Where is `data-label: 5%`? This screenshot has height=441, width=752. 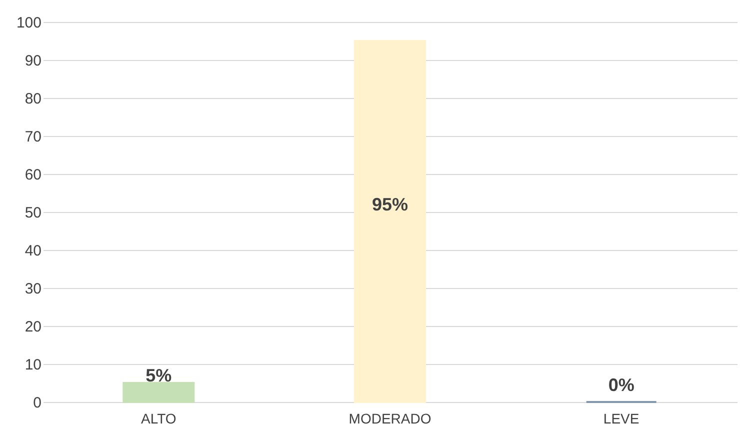 data-label: 5% is located at coordinates (159, 376).